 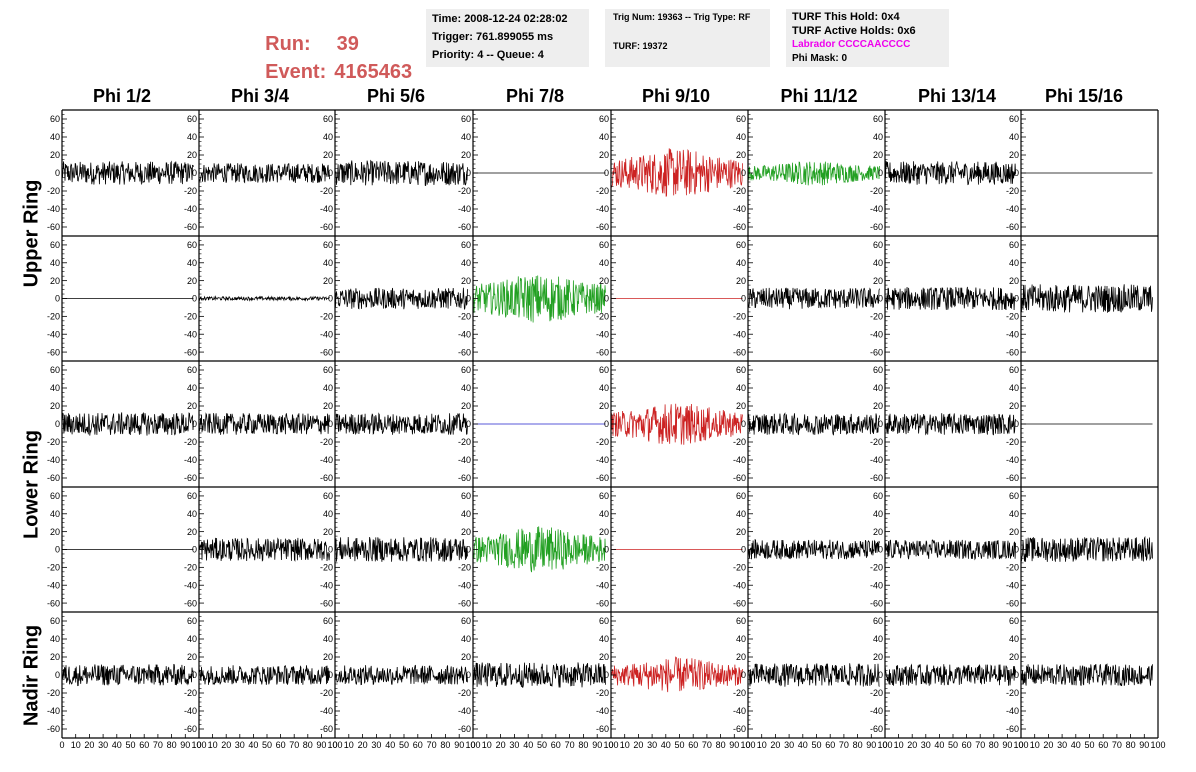 I want to click on waveform-trace-r4-c4, so click(x=676, y=674).